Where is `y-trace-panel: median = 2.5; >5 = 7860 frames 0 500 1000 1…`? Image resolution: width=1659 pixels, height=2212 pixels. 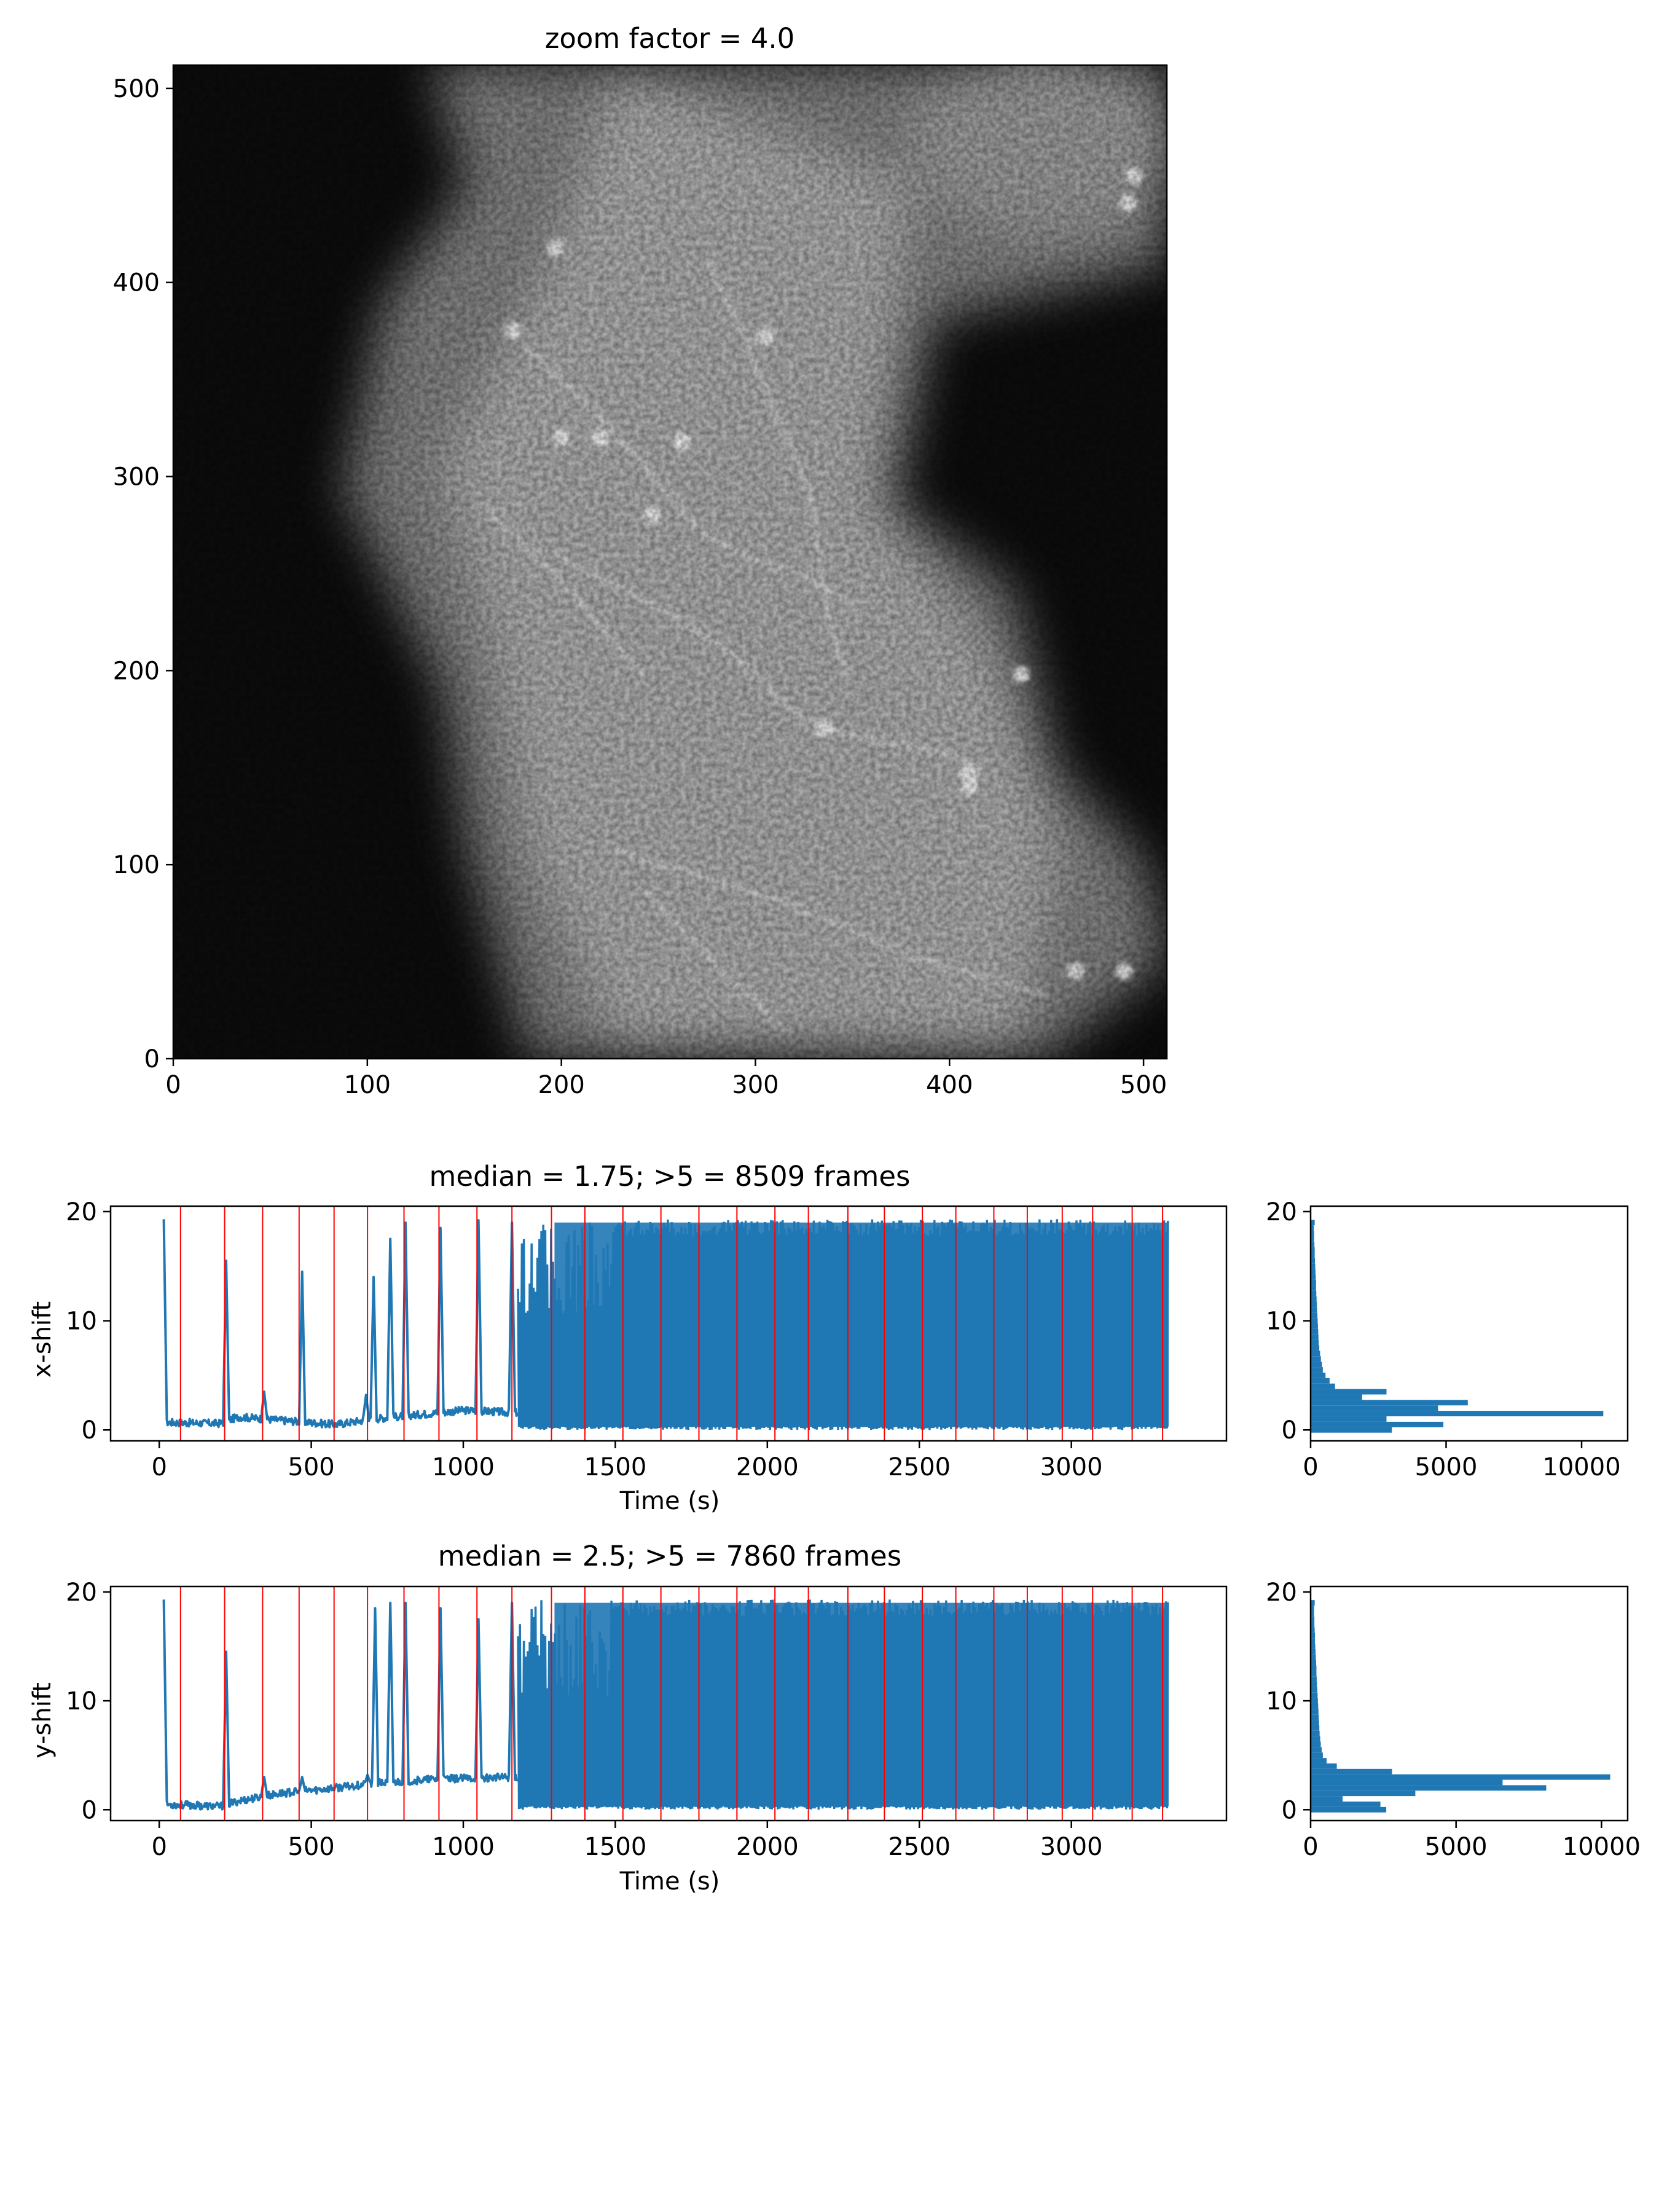 y-trace-panel: median = 2.5; >5 = 7860 frames 0 500 1000 1… is located at coordinates (628, 1718).